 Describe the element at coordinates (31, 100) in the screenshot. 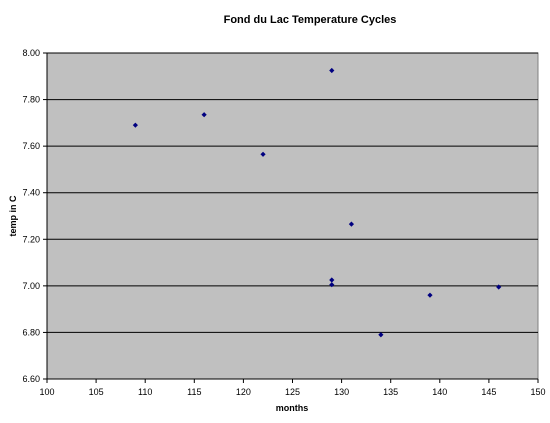

I see `y-tick-label: 7.80` at that location.